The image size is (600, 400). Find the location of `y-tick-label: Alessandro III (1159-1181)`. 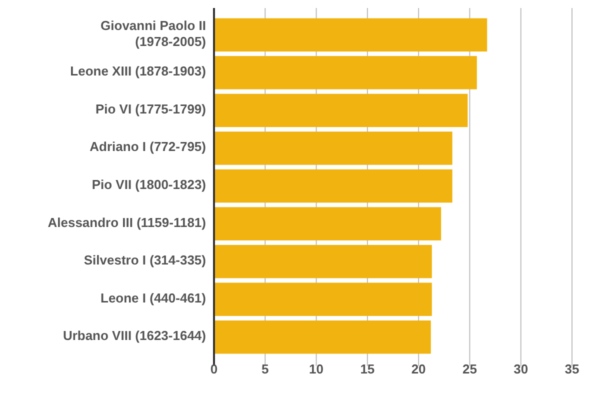

y-tick-label: Alessandro III (1159-1181) is located at coordinates (127, 222).